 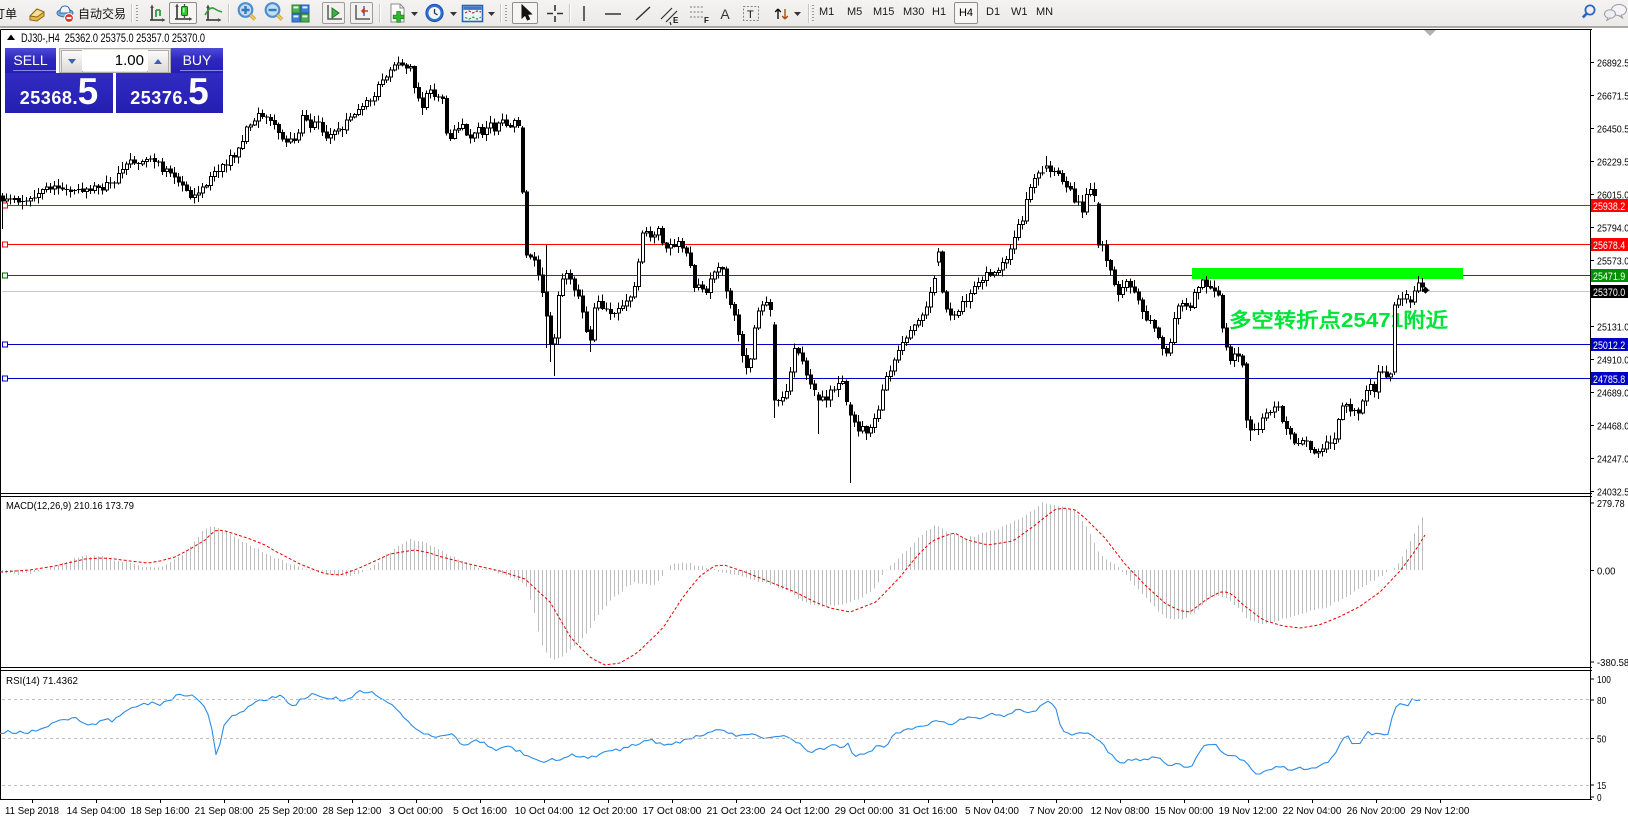 I want to click on svg-text: -380.58, so click(x=1612, y=663).